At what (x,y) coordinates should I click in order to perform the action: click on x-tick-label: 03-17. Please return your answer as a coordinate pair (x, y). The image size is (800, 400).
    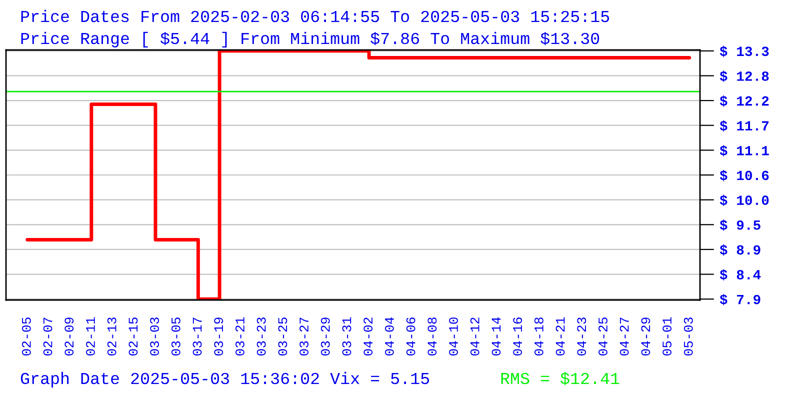
    Looking at the image, I should click on (197, 337).